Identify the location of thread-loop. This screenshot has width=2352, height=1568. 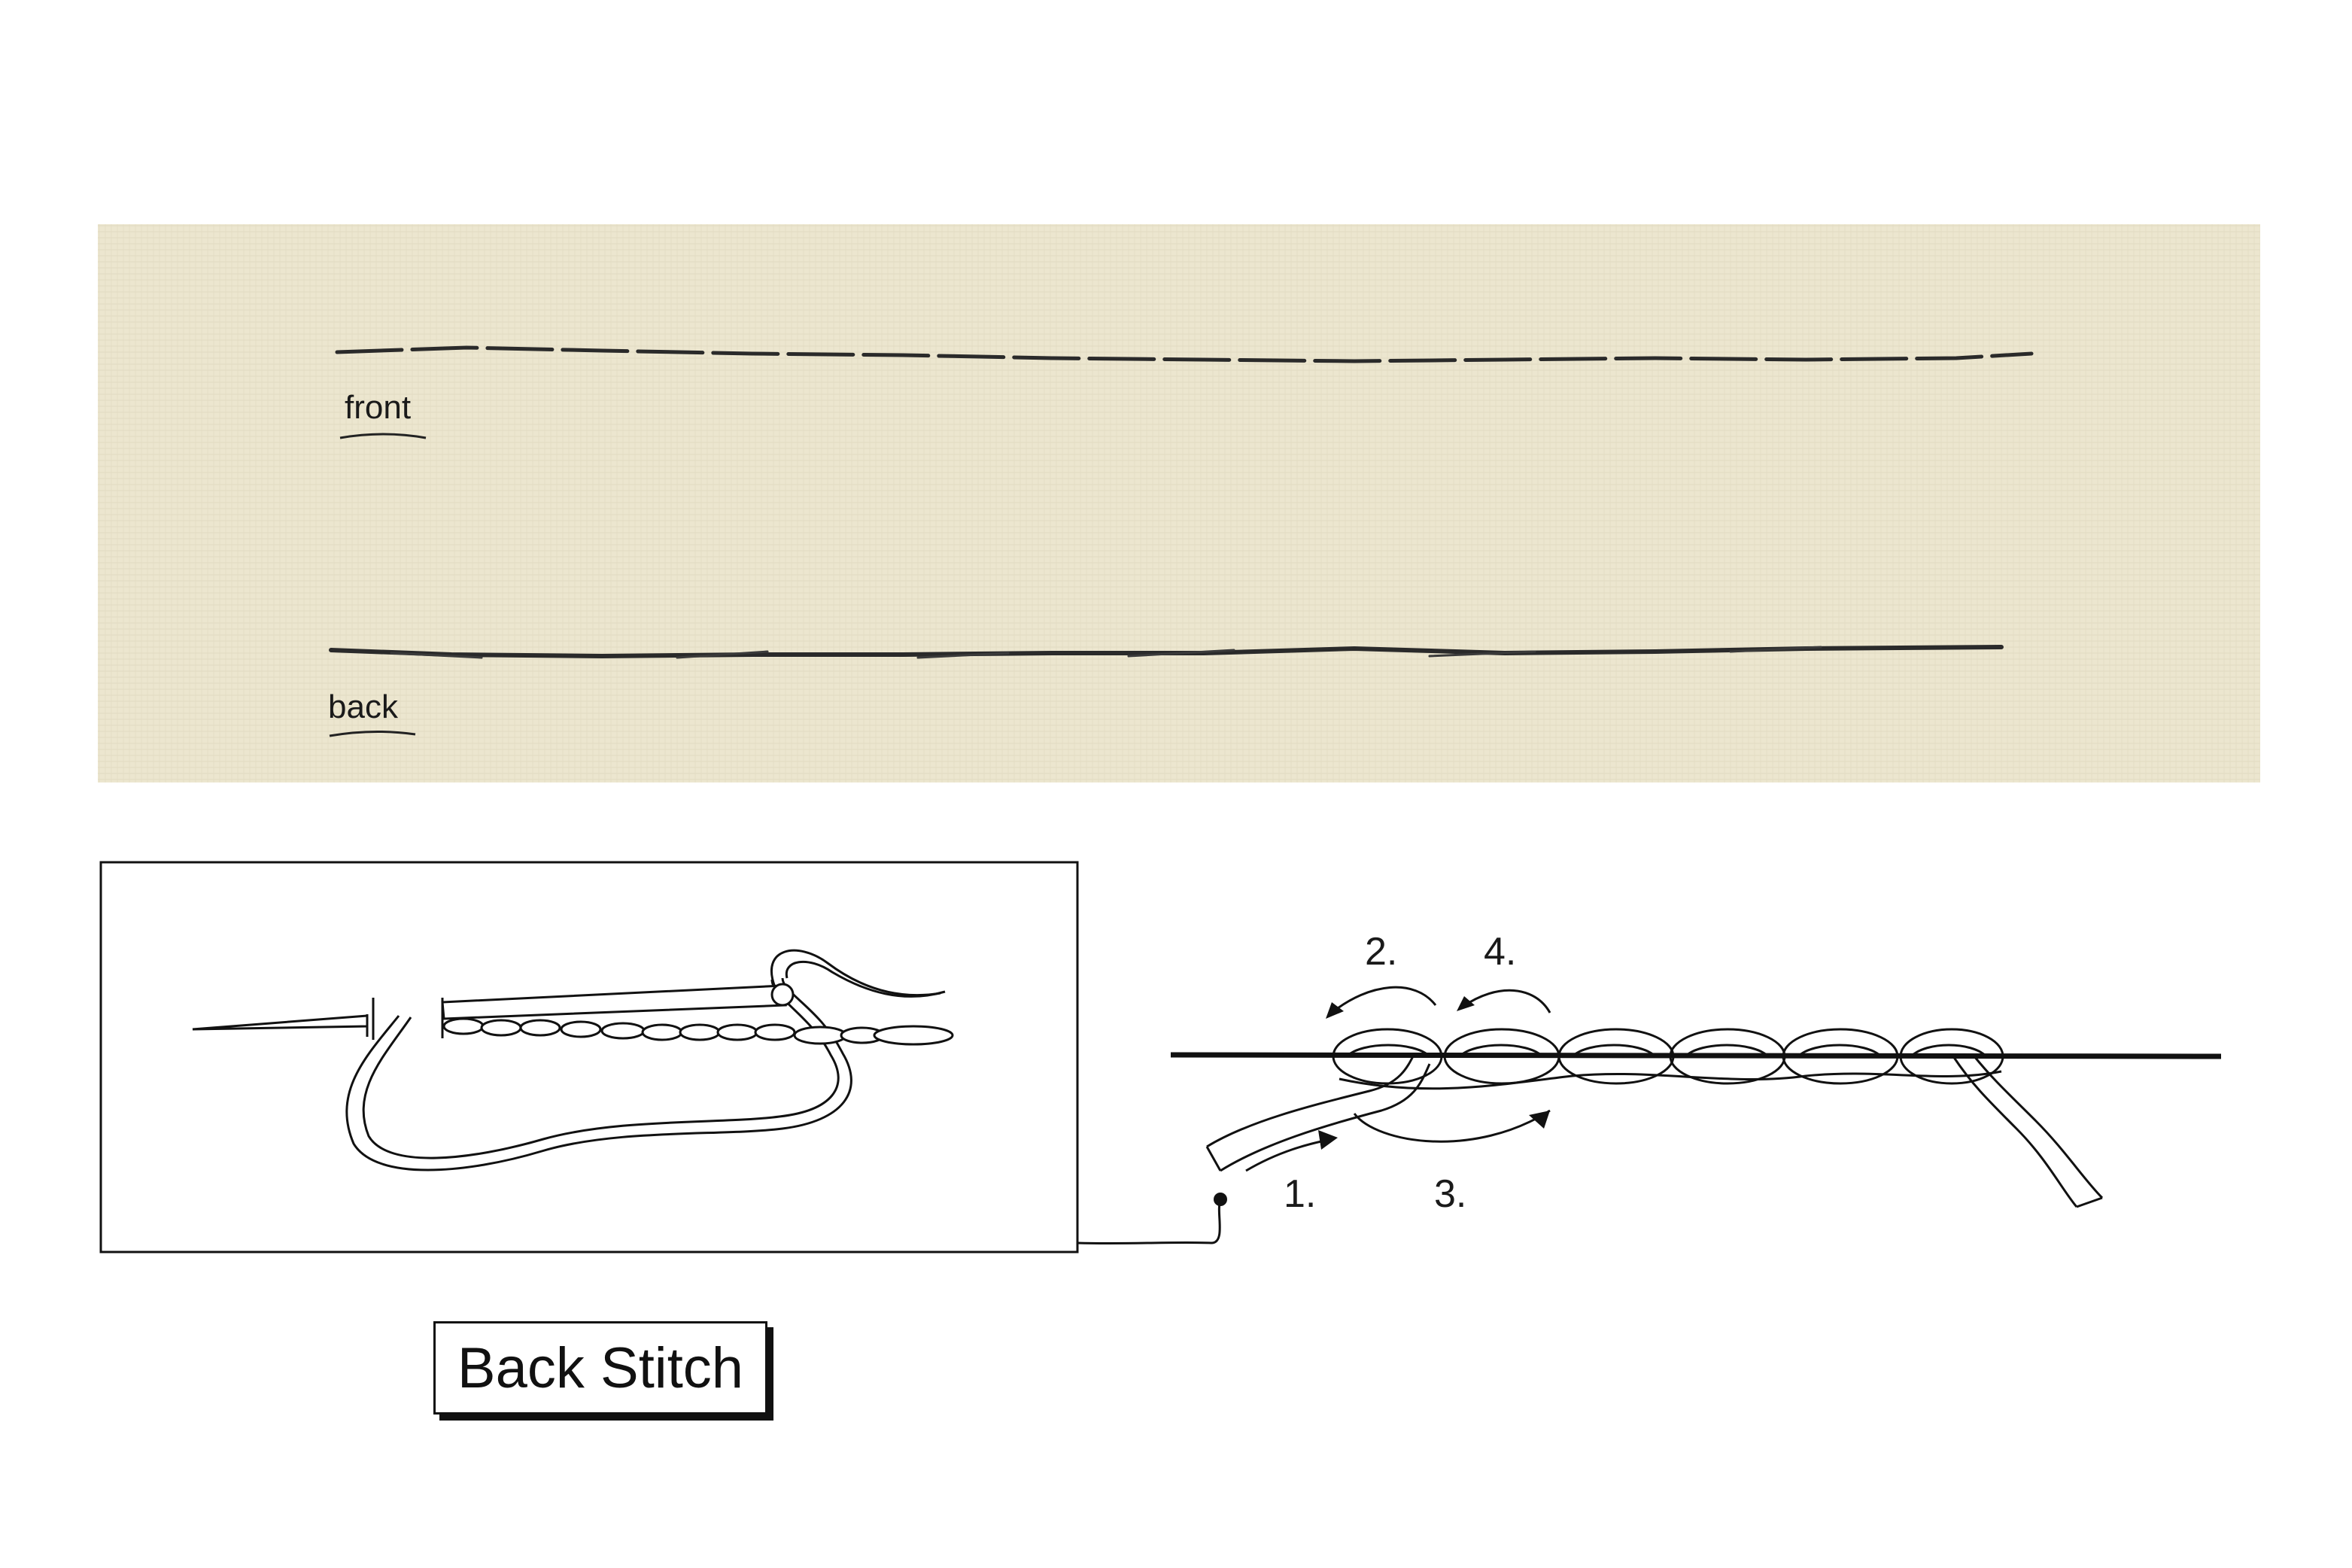
(598, 1074).